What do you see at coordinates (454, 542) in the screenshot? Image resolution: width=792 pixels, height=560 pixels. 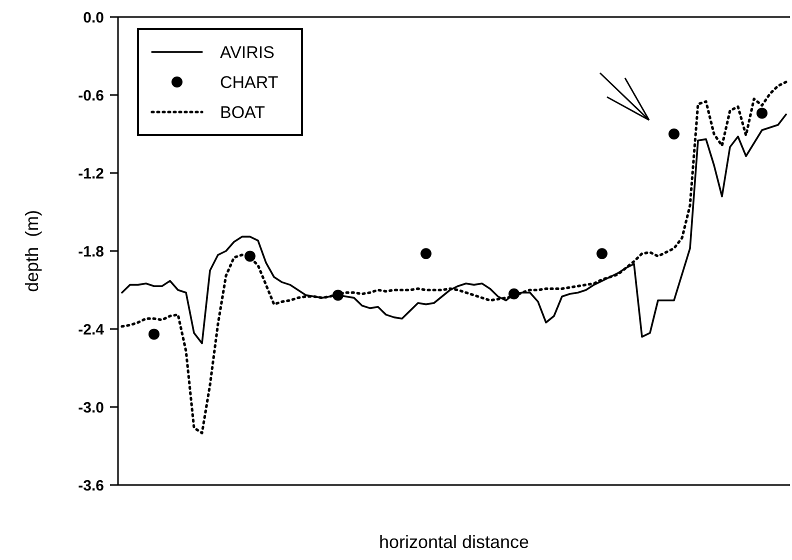 I see `x-axis-title: horizontal distance` at bounding box center [454, 542].